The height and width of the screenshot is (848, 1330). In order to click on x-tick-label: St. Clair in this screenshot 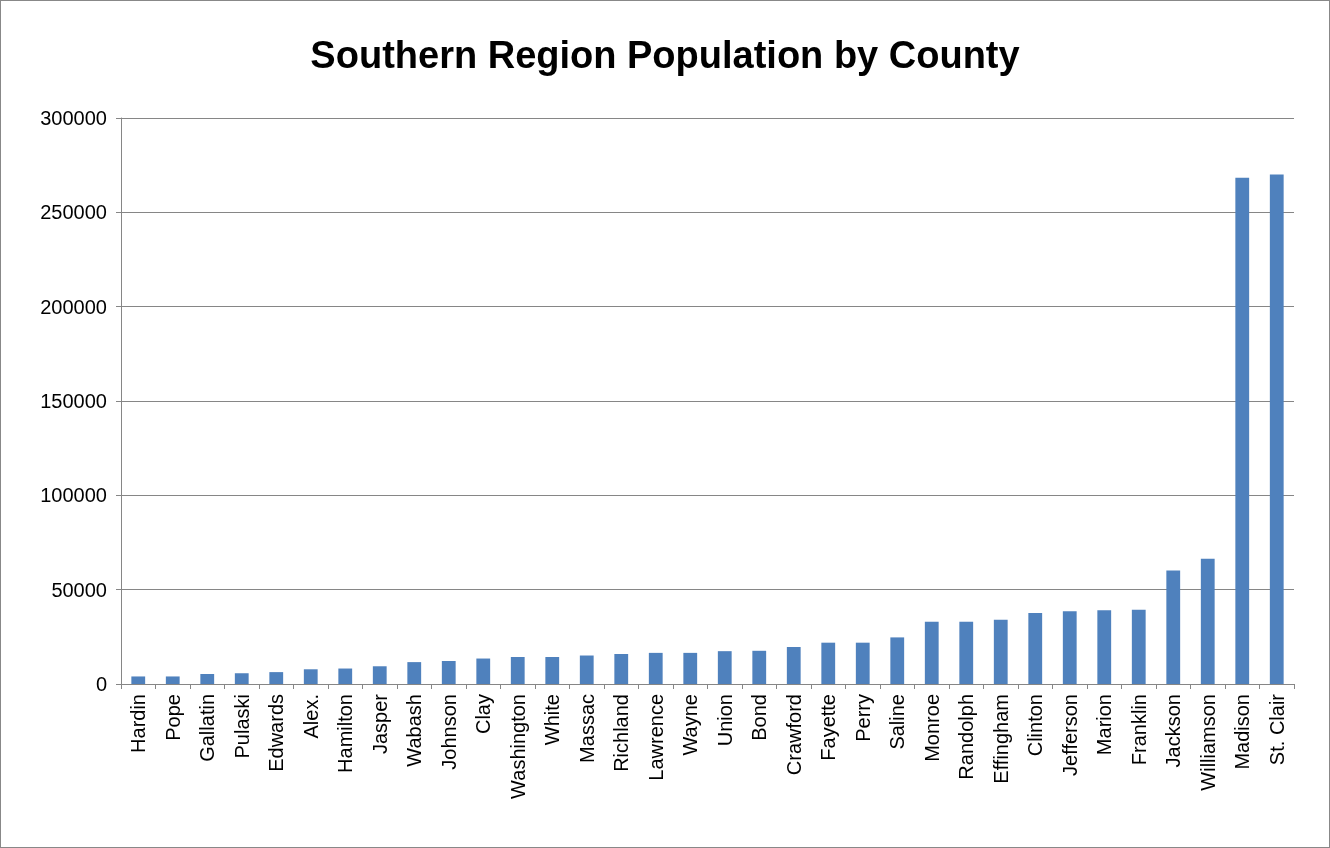, I will do `click(1276, 729)`.